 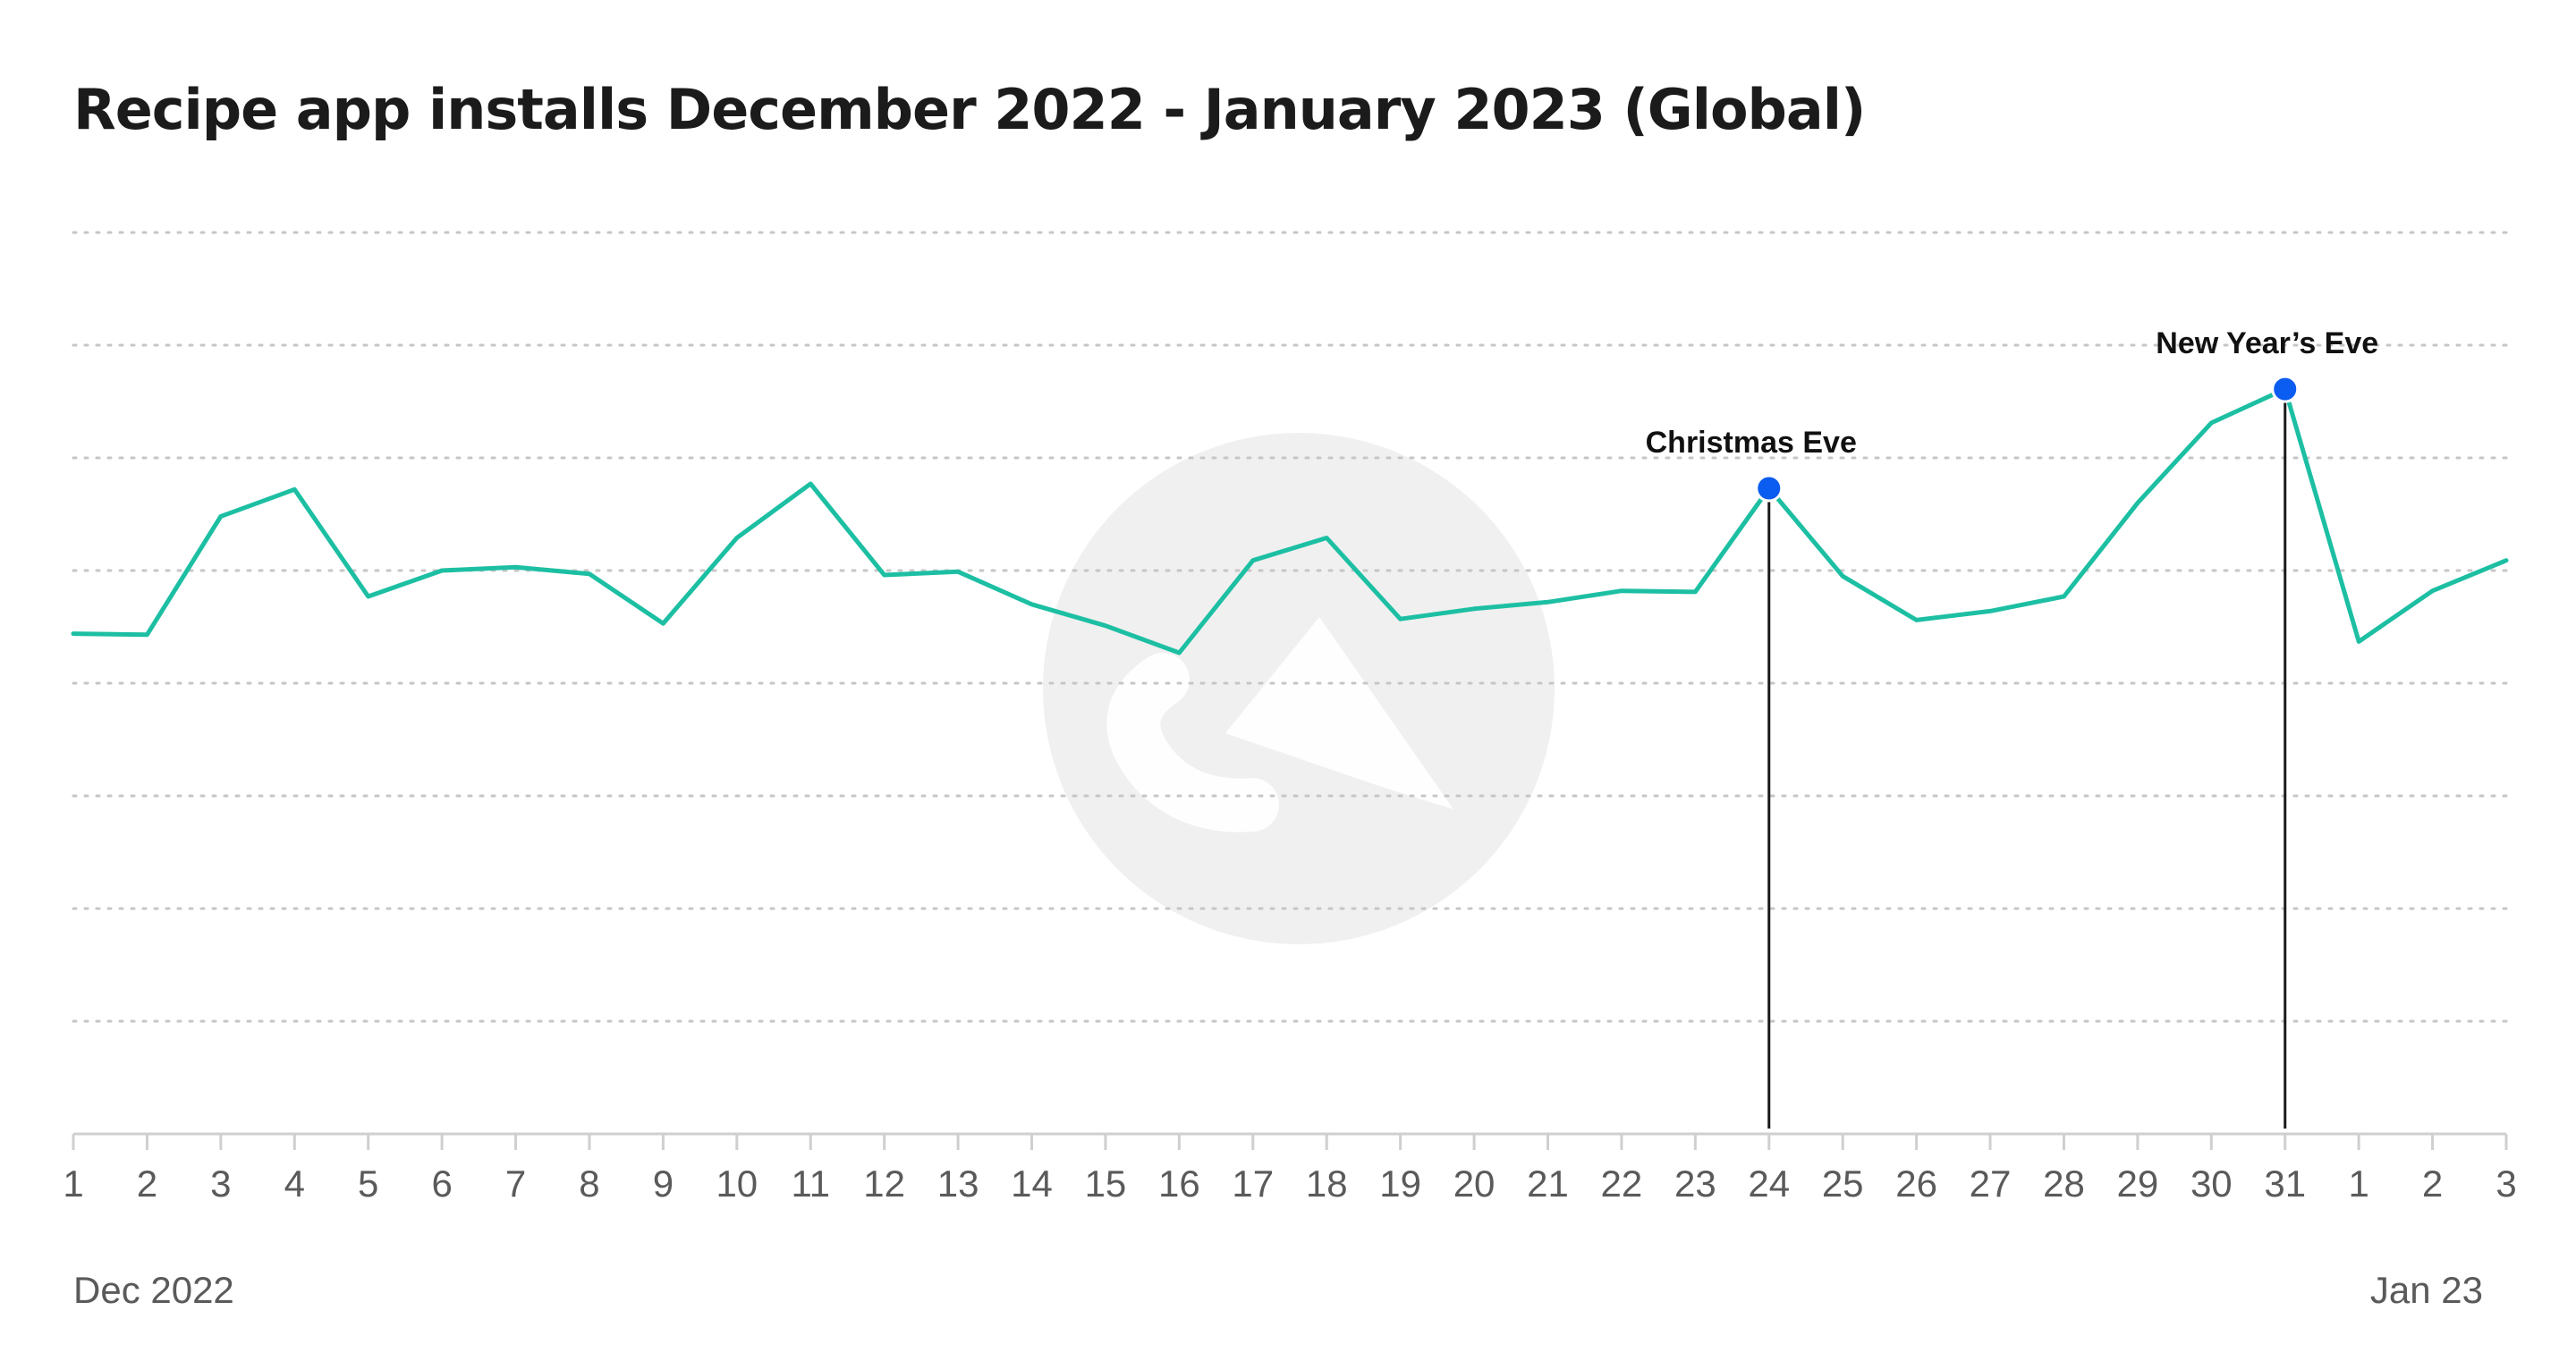 What do you see at coordinates (1843, 1184) in the screenshot?
I see `x-tick-label: 25` at bounding box center [1843, 1184].